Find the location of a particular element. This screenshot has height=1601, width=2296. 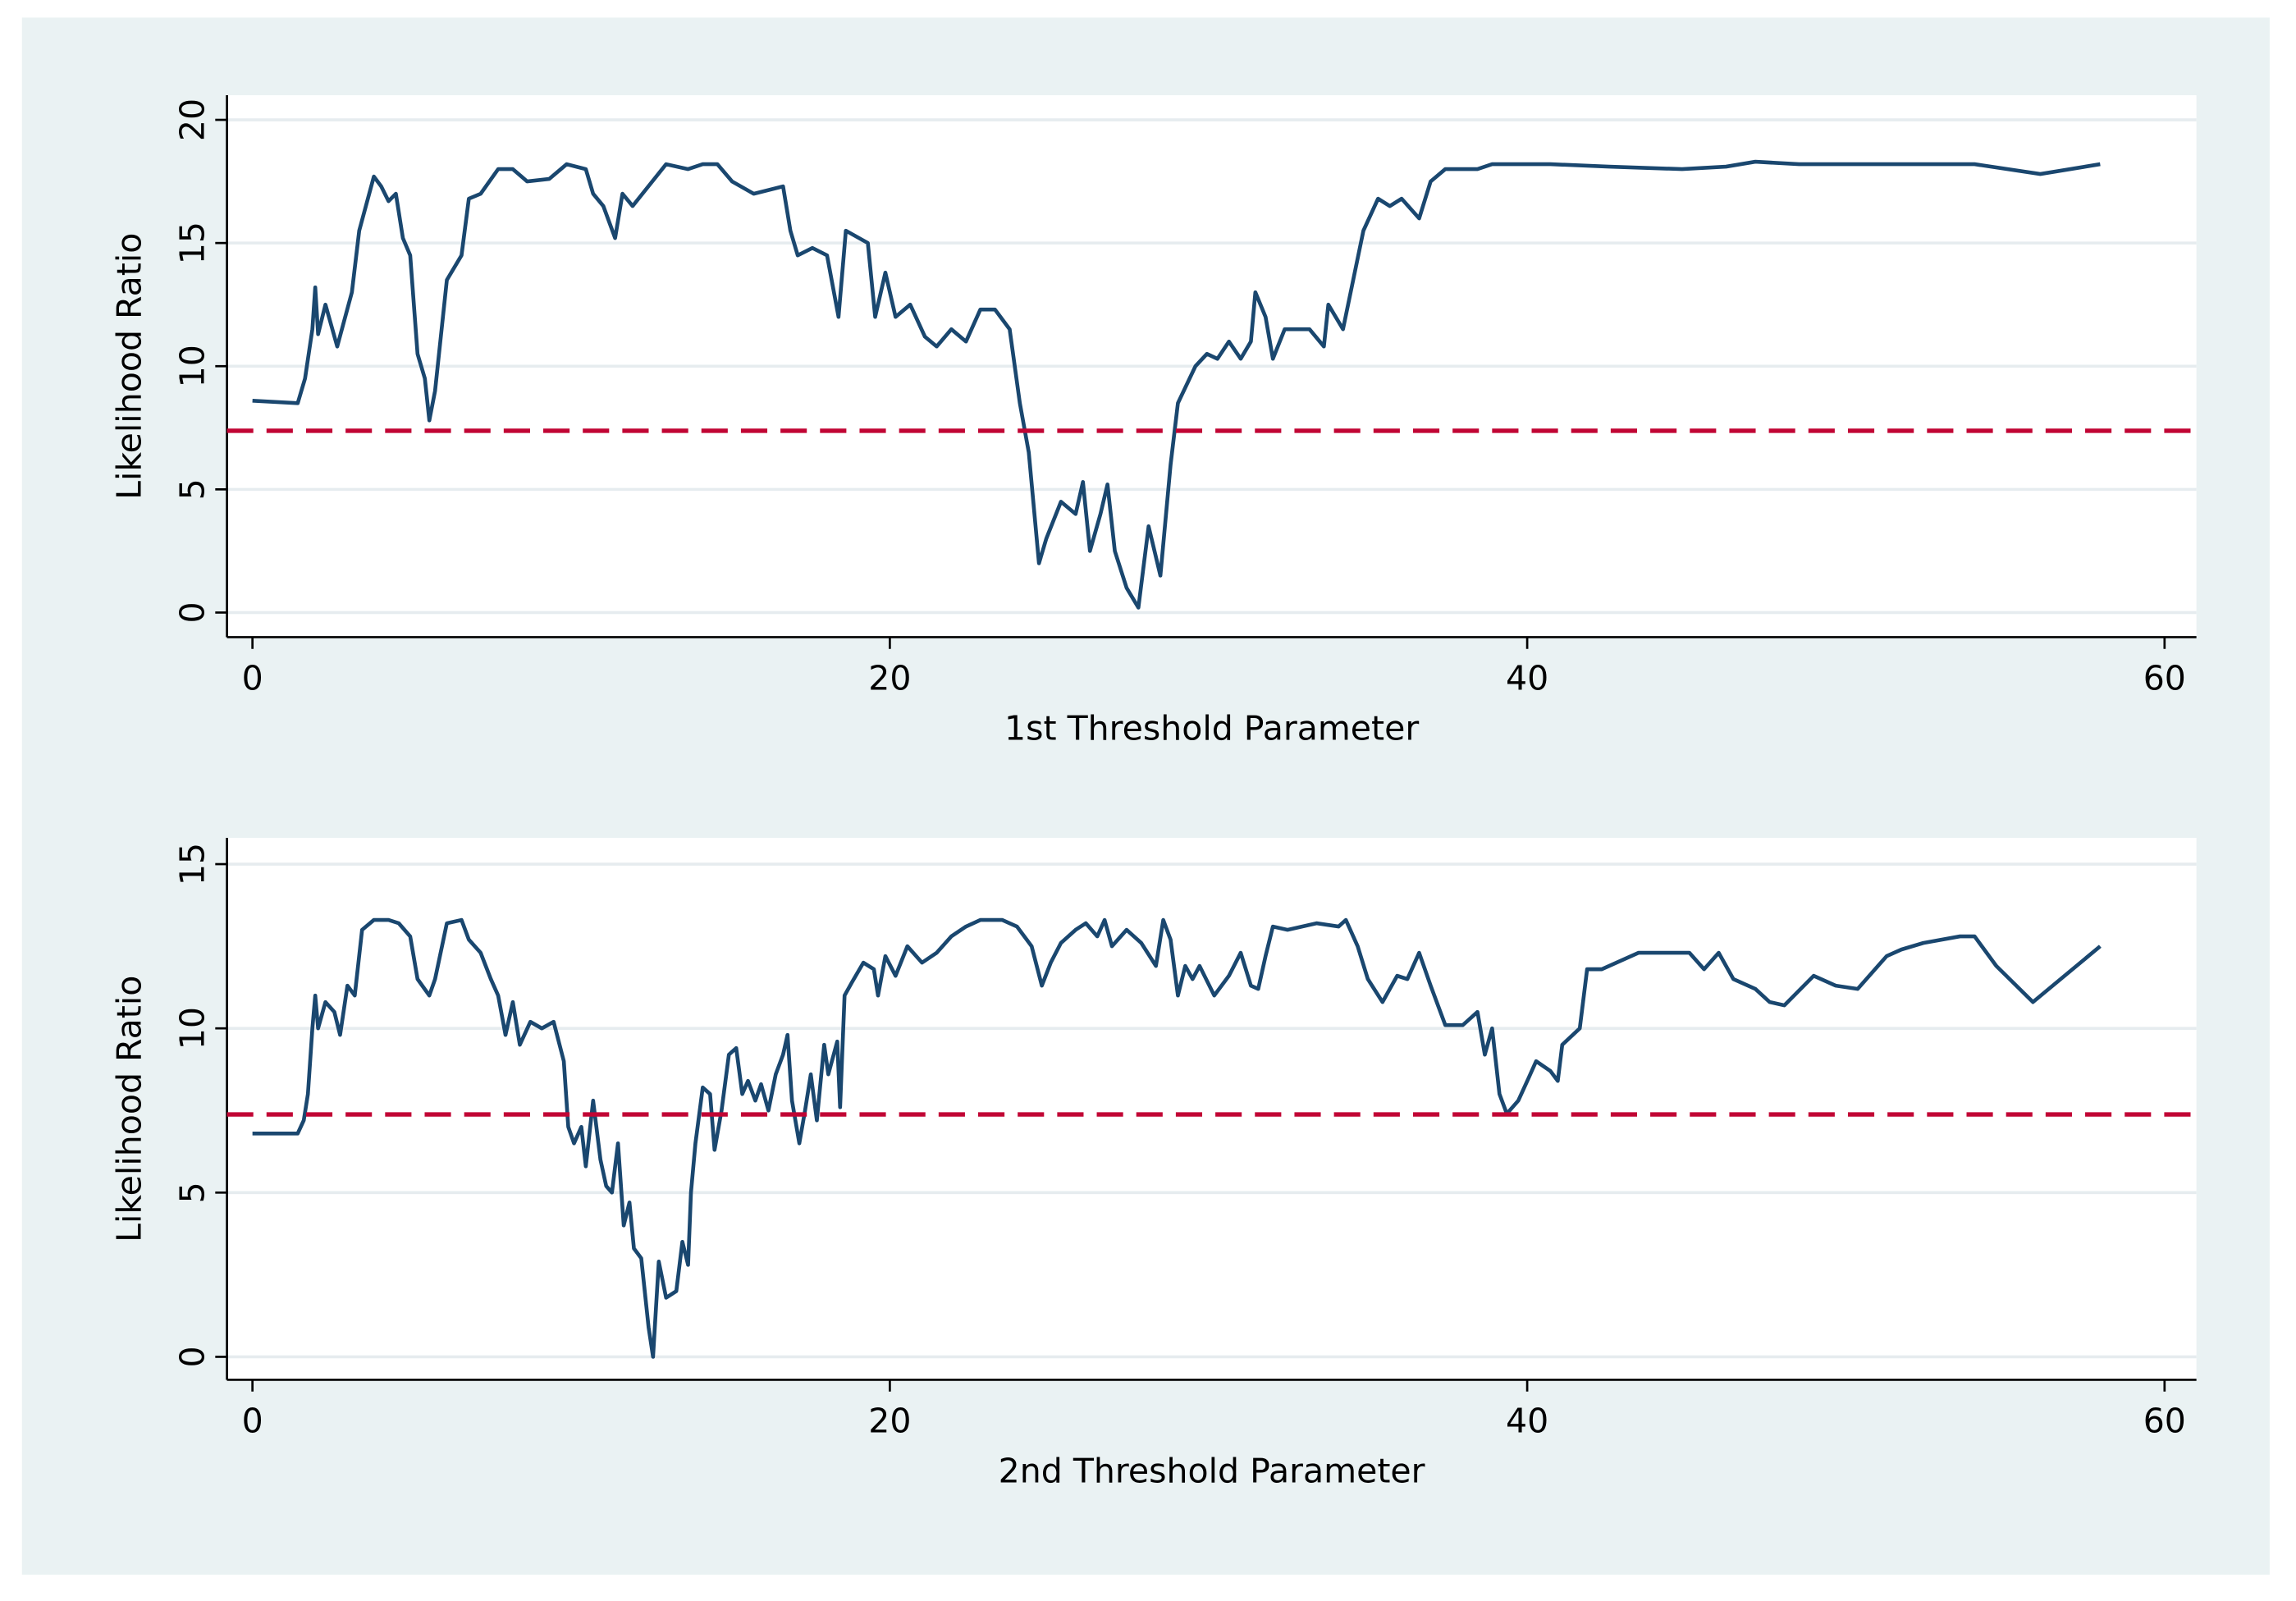

x-axis-title: 2nd Threshold Parameter is located at coordinates (1212, 1470).